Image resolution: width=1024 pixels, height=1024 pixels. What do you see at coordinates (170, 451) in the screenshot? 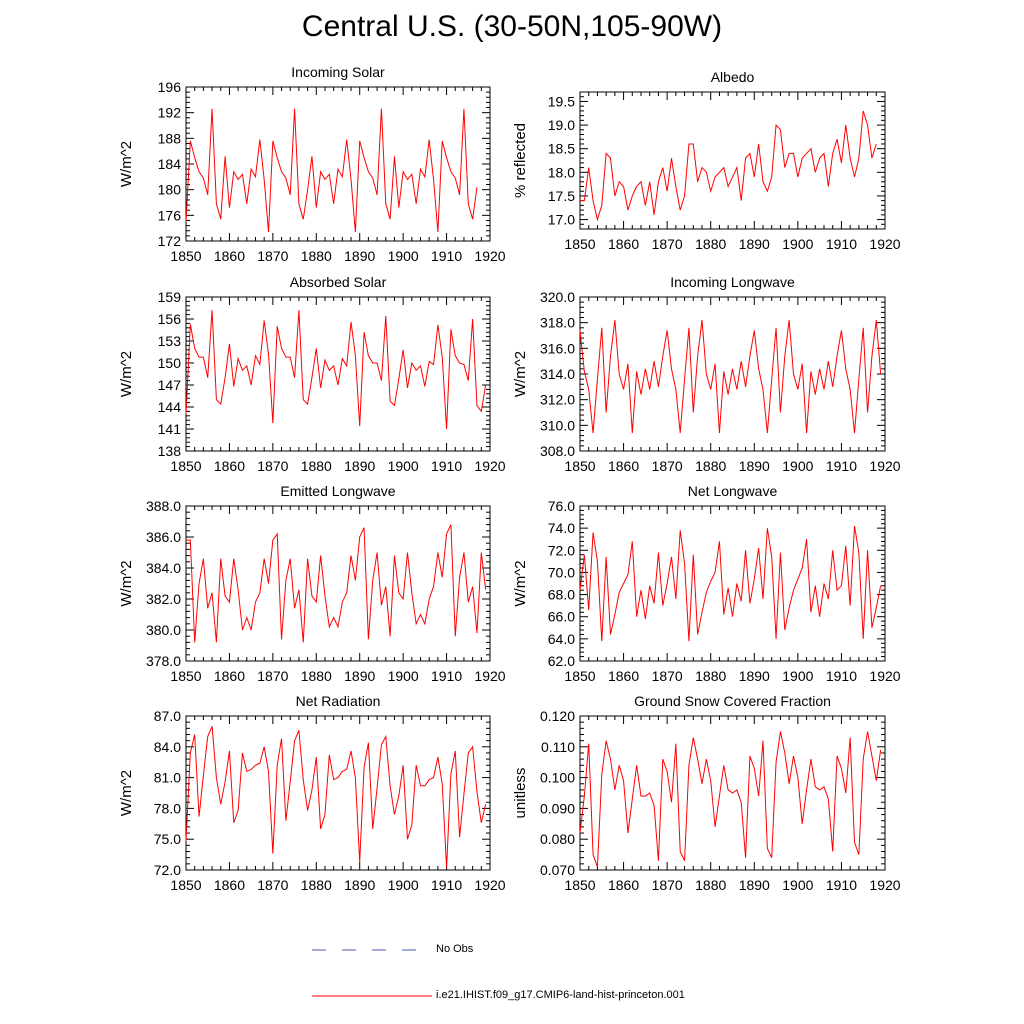
I see `y-tick-label: 138` at bounding box center [170, 451].